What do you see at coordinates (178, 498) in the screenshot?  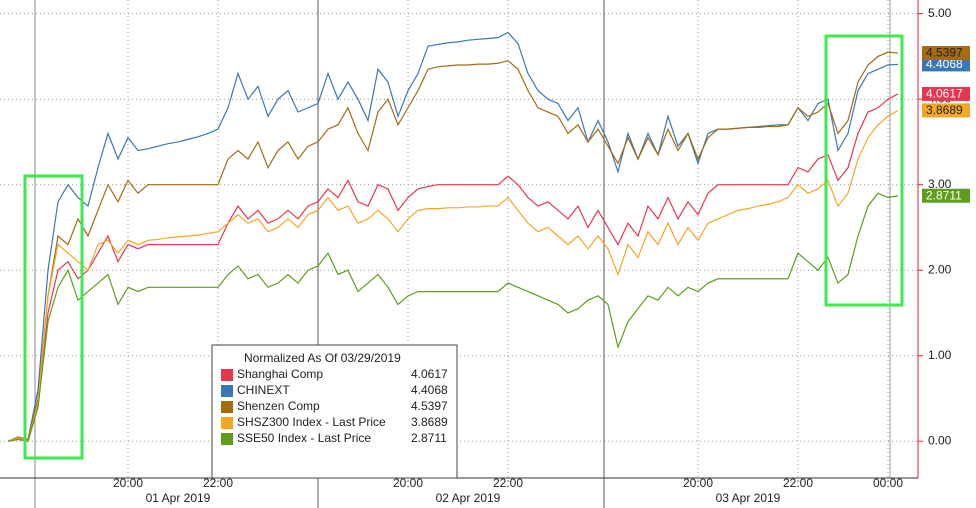 I see `x-date-label: 01 Apr 2019` at bounding box center [178, 498].